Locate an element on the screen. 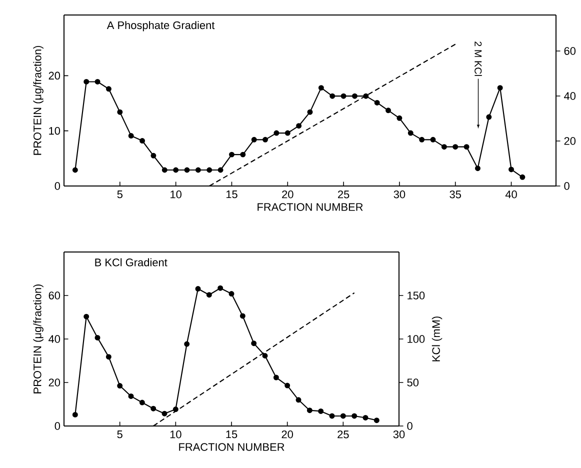  y-tick-label: 60 is located at coordinates (54, 296).